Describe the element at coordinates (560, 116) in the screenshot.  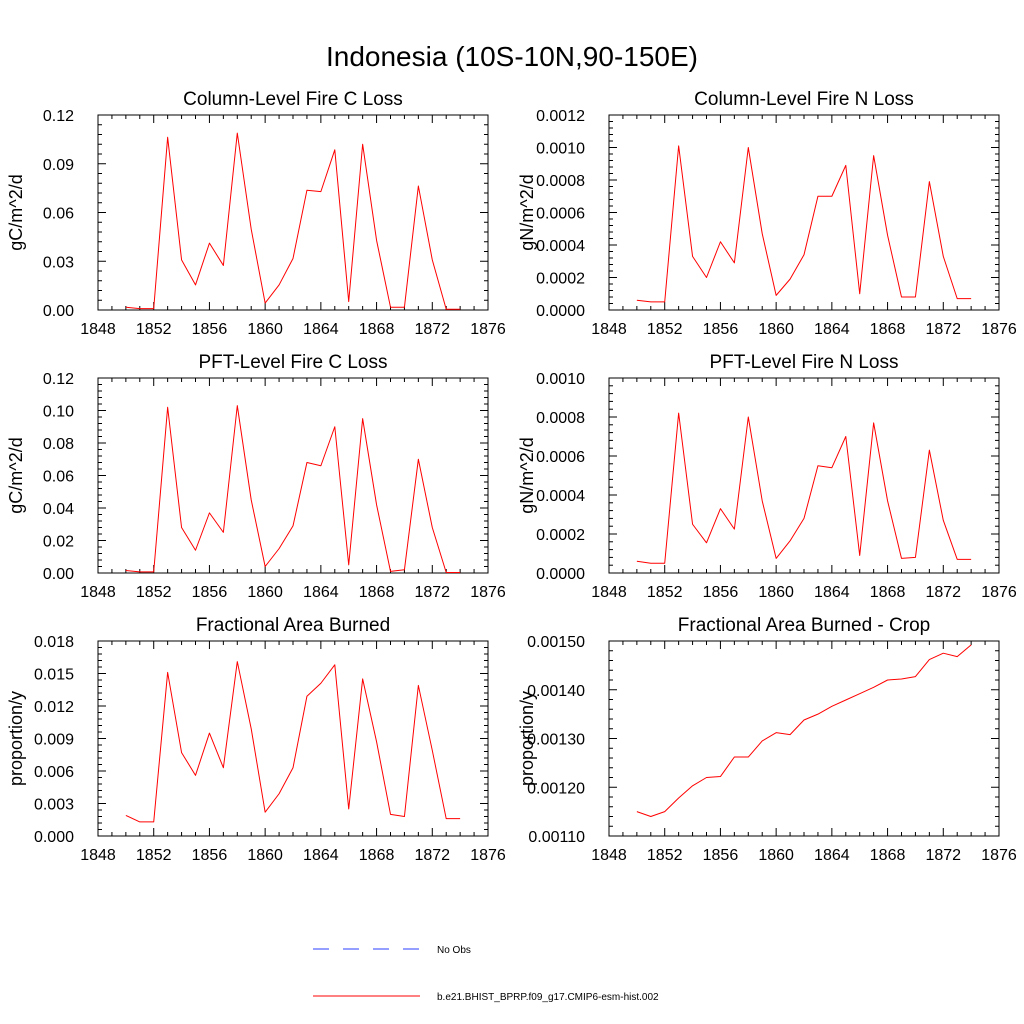
I see `y-tick-label: 0.0012` at that location.